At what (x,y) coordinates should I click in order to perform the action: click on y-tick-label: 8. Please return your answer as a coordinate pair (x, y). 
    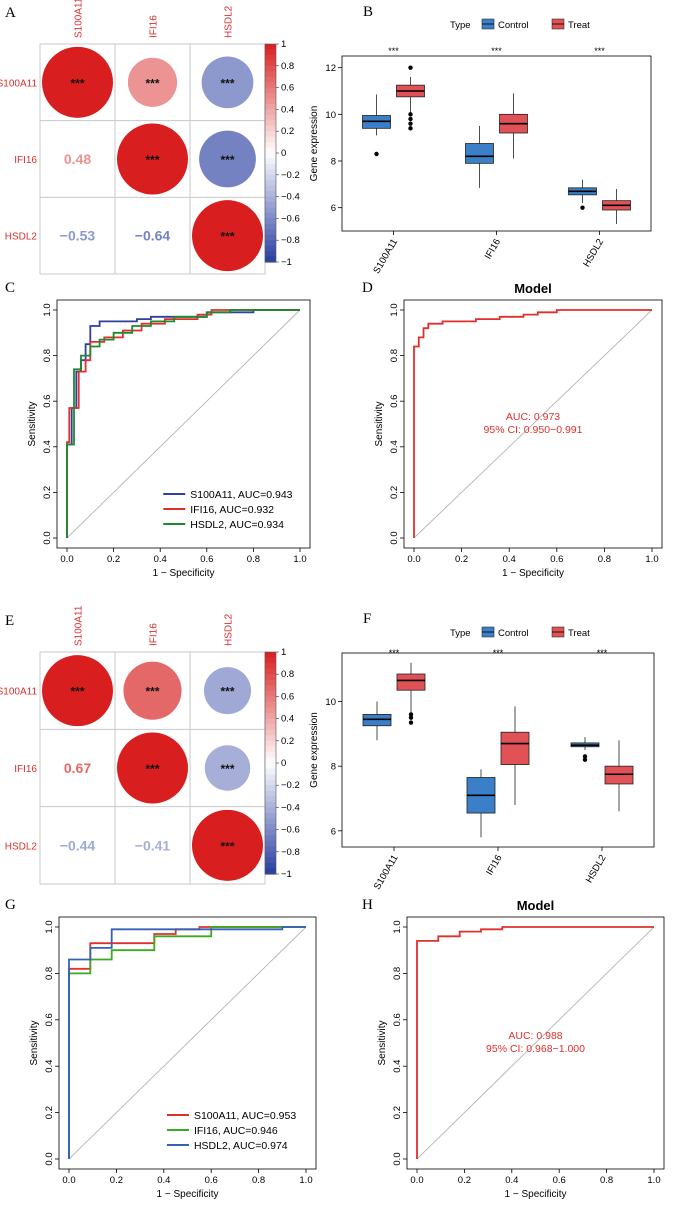
    Looking at the image, I should click on (333, 767).